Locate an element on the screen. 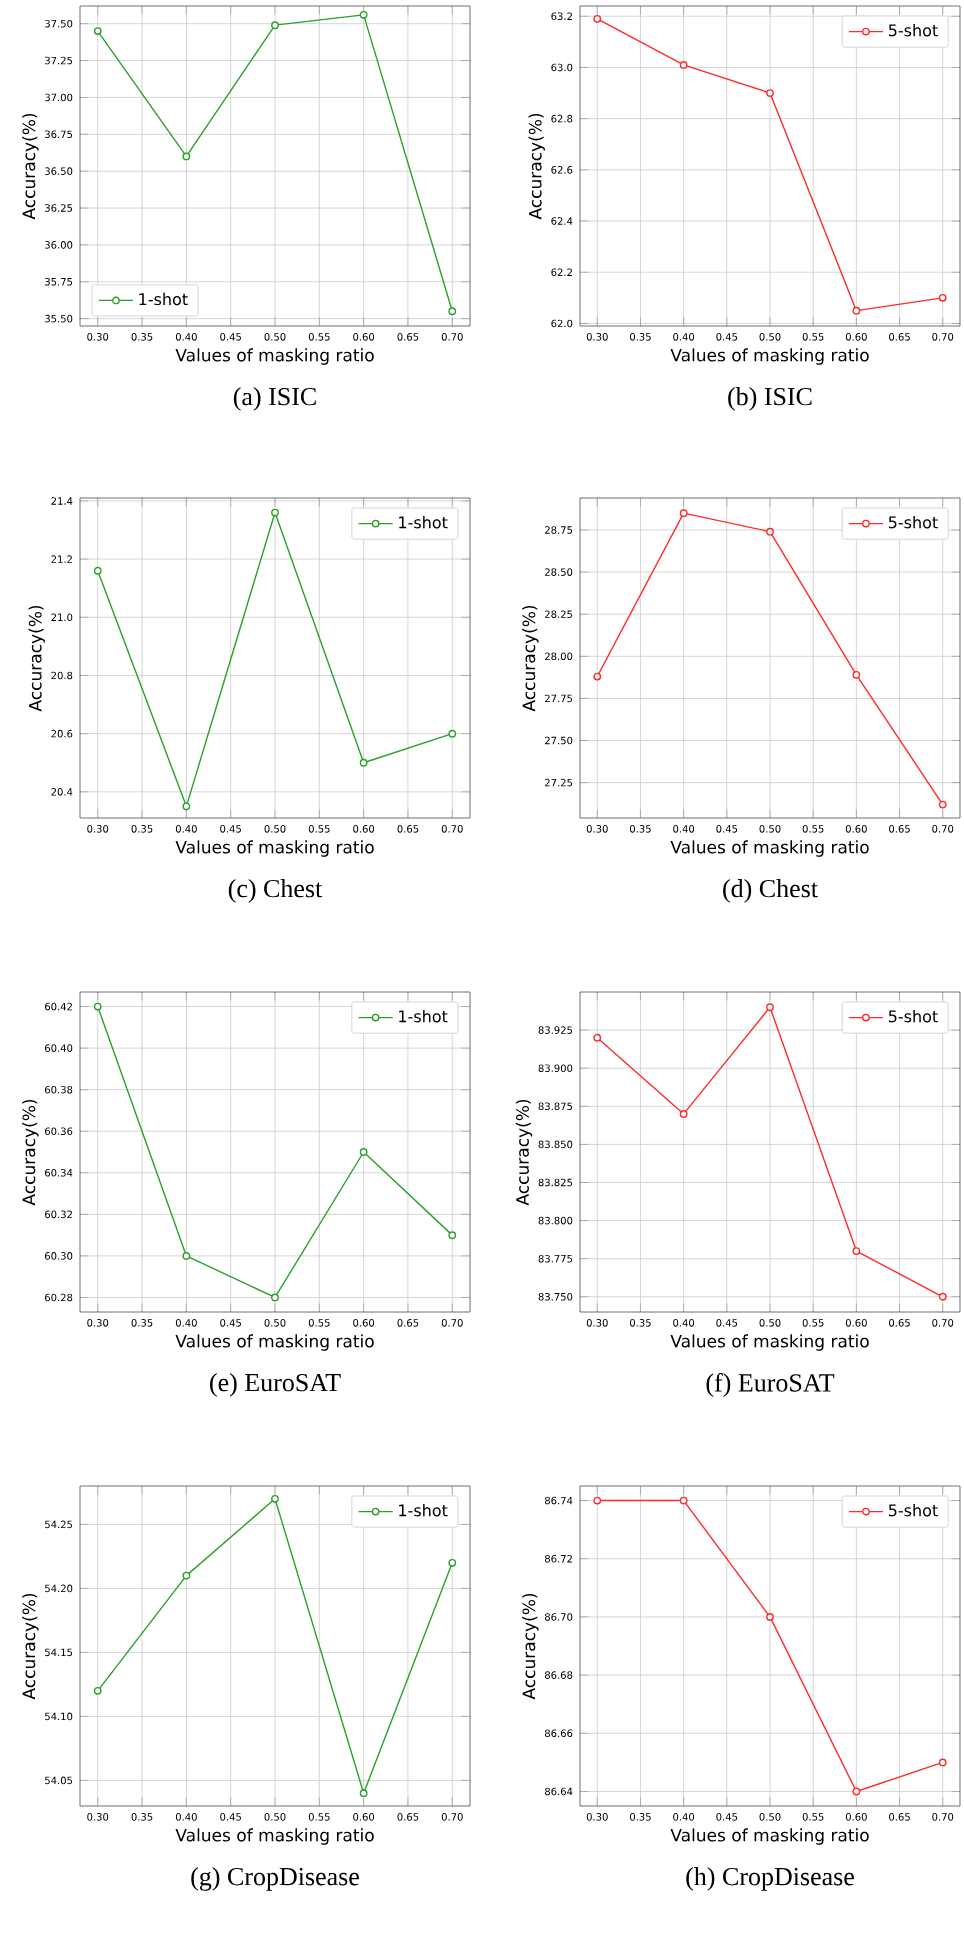 The image size is (964, 1936). text: (a) ISIC is located at coordinates (274, 399).